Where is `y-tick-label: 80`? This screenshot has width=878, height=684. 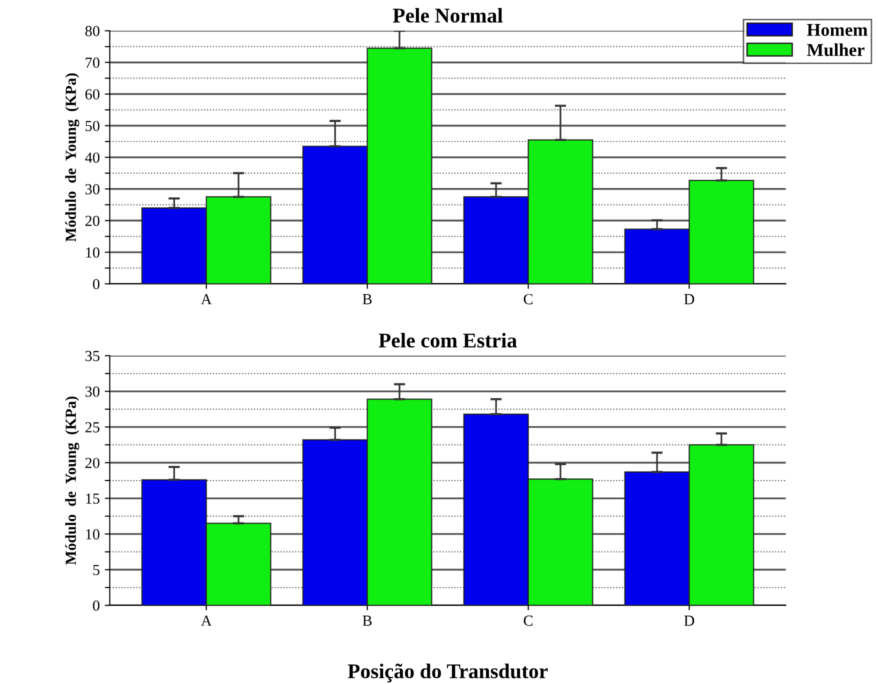 y-tick-label: 80 is located at coordinates (92, 31).